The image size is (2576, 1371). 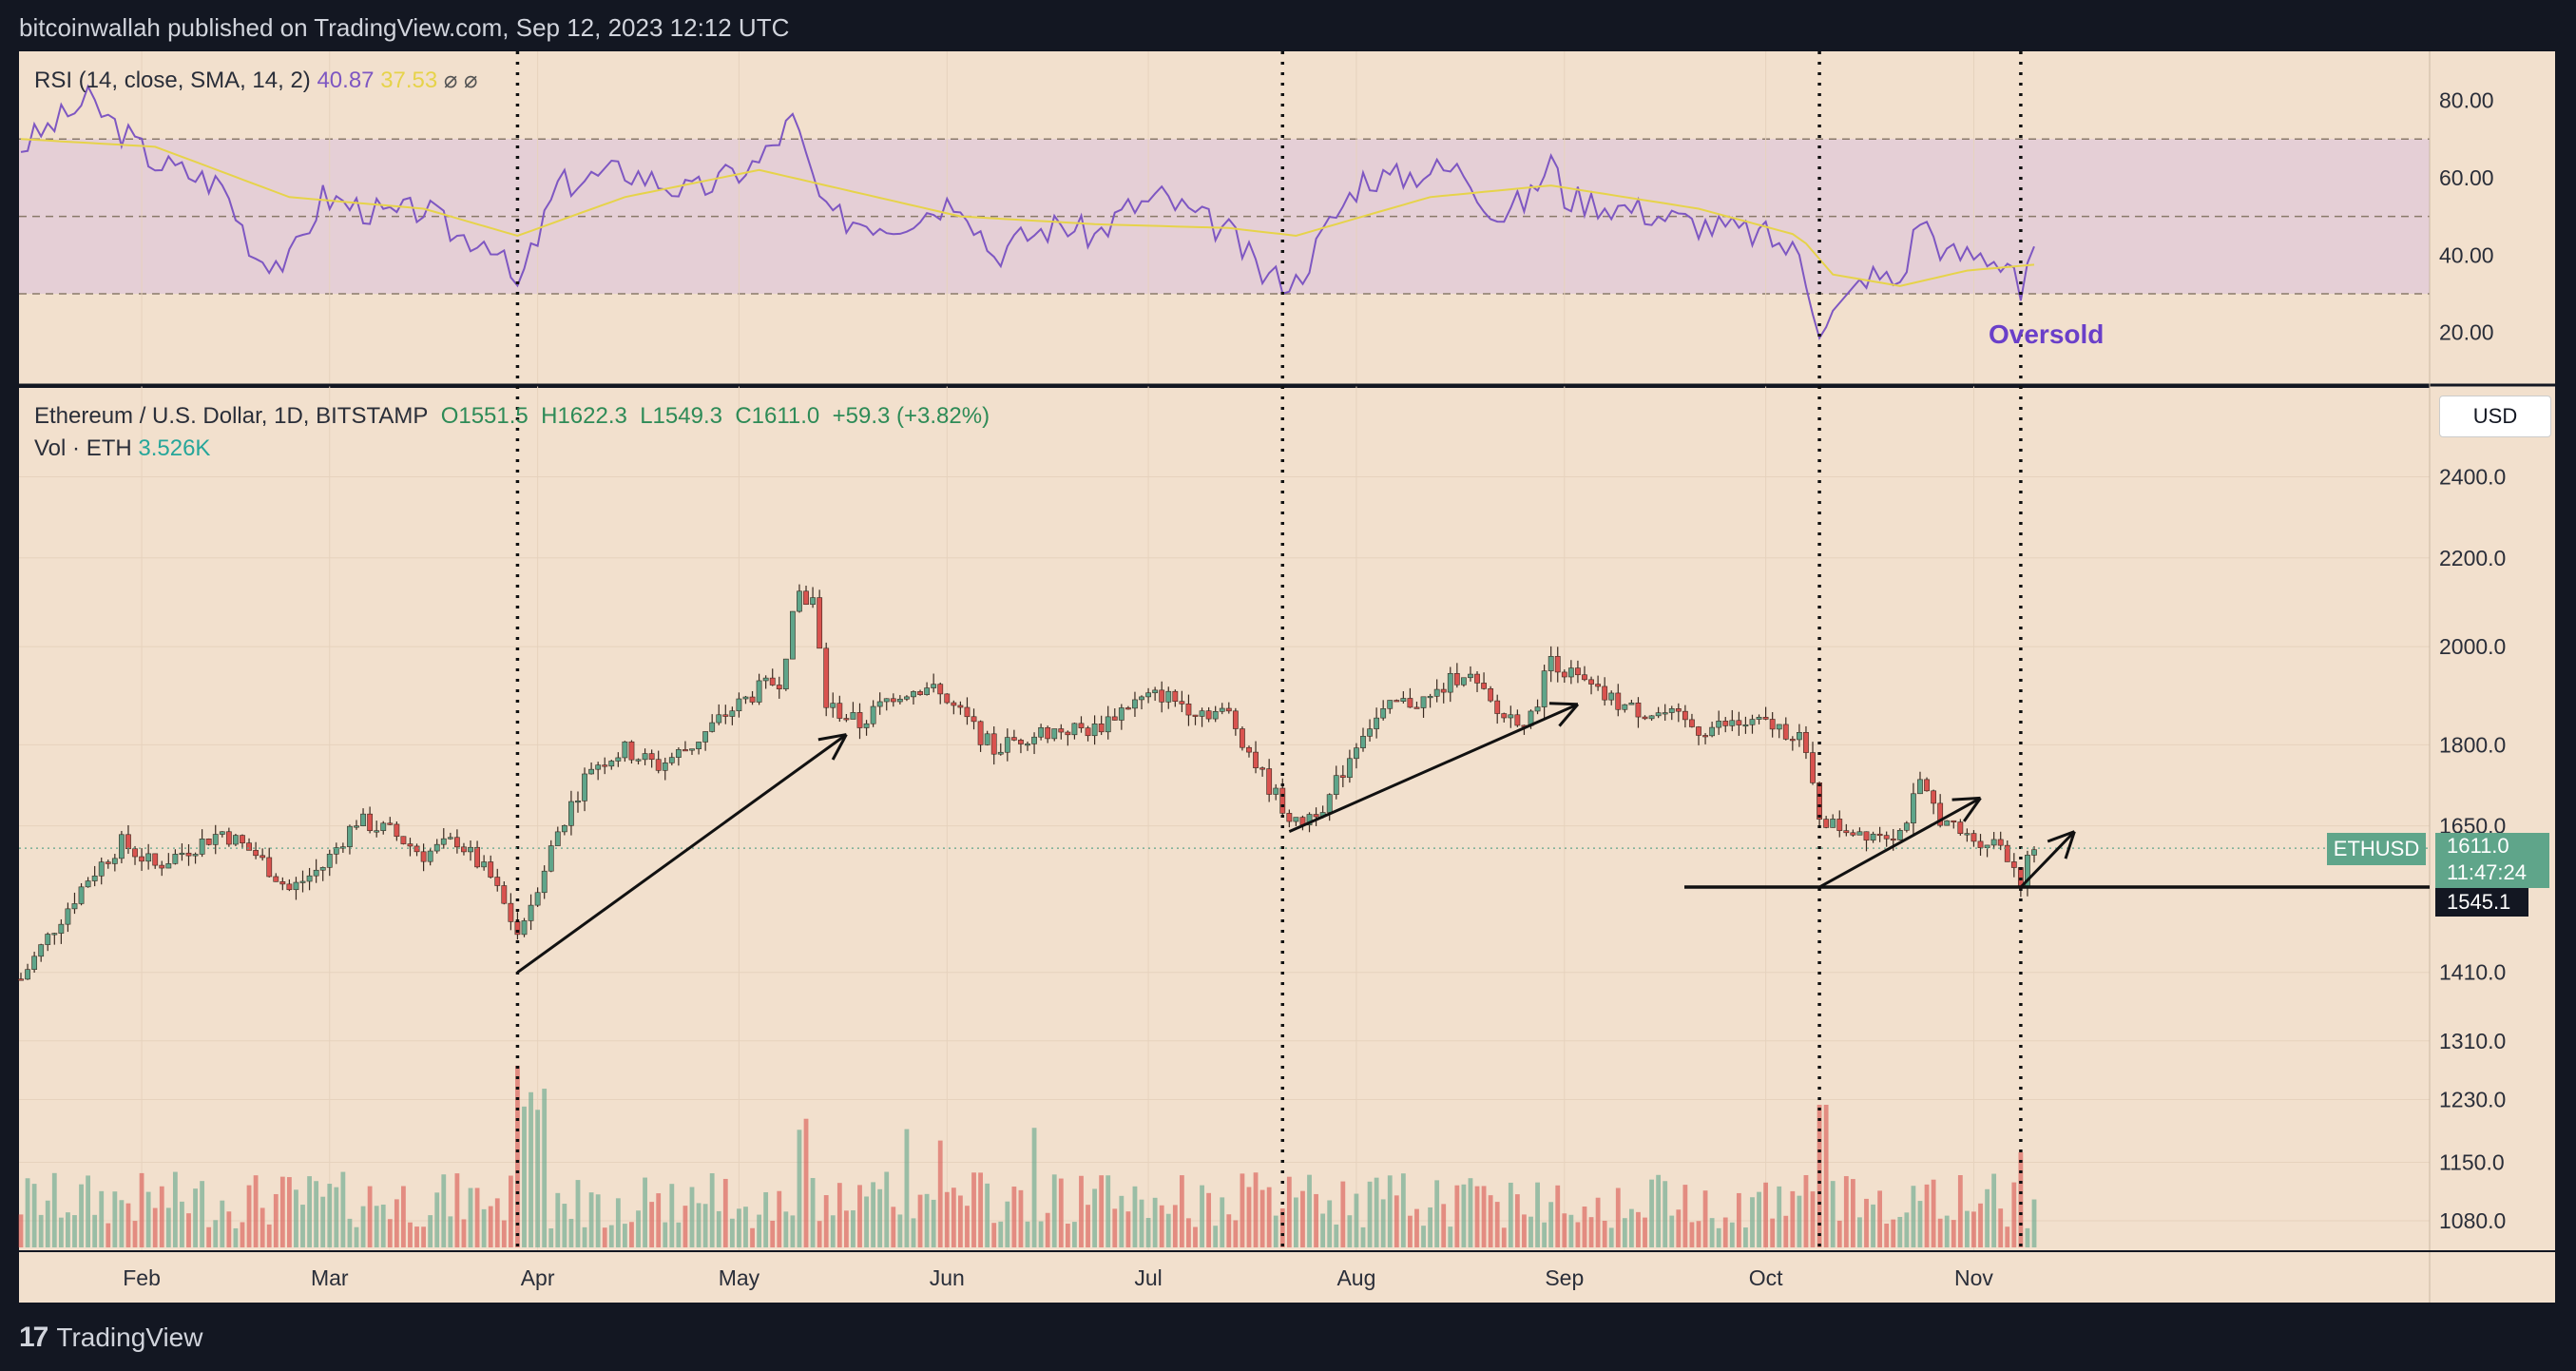 I want to click on trend-arrow-head, so click(x=839, y=747).